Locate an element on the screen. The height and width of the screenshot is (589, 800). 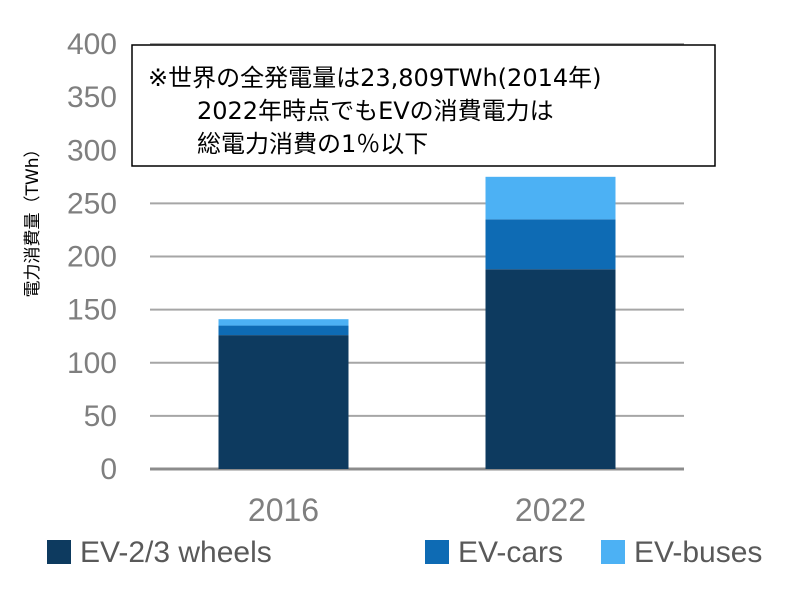
annotation-line-1: ※世界の全発電量は23,809TWh(2014年) is located at coordinates (375, 78).